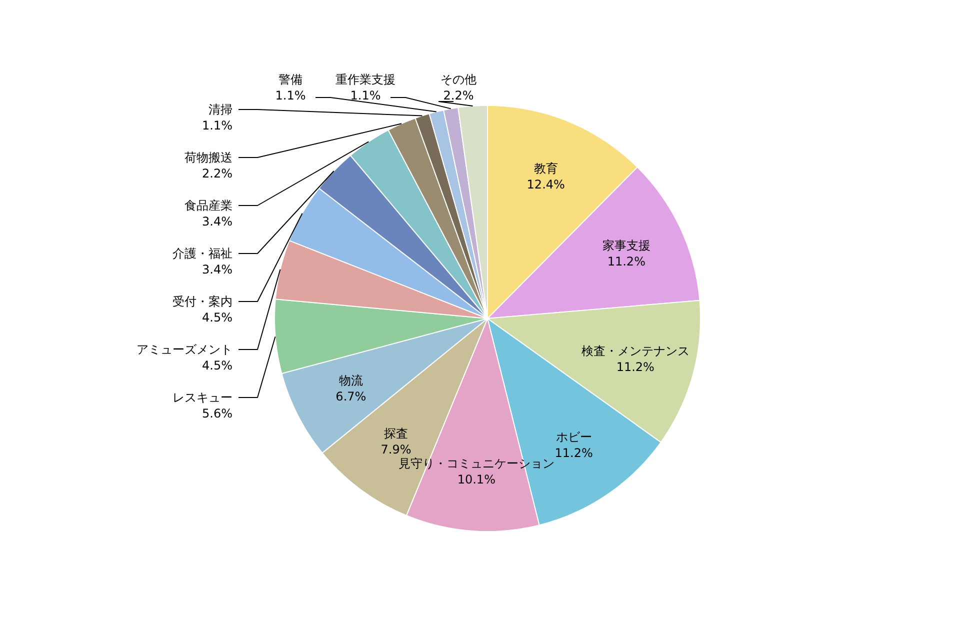 The height and width of the screenshot is (640, 960). I want to click on data-label: 5.6%, so click(217, 413).